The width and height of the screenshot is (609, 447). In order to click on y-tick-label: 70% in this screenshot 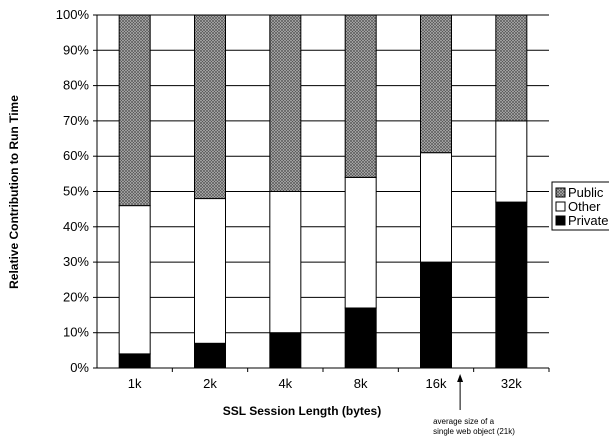, I will do `click(76, 120)`.